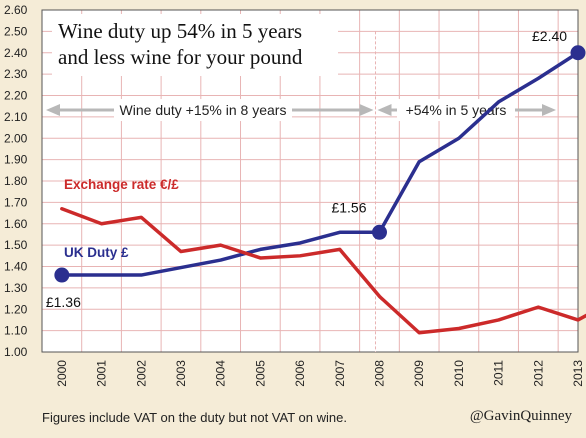  What do you see at coordinates (260, 373) in the screenshot?
I see `x-tick-label: 2005` at bounding box center [260, 373].